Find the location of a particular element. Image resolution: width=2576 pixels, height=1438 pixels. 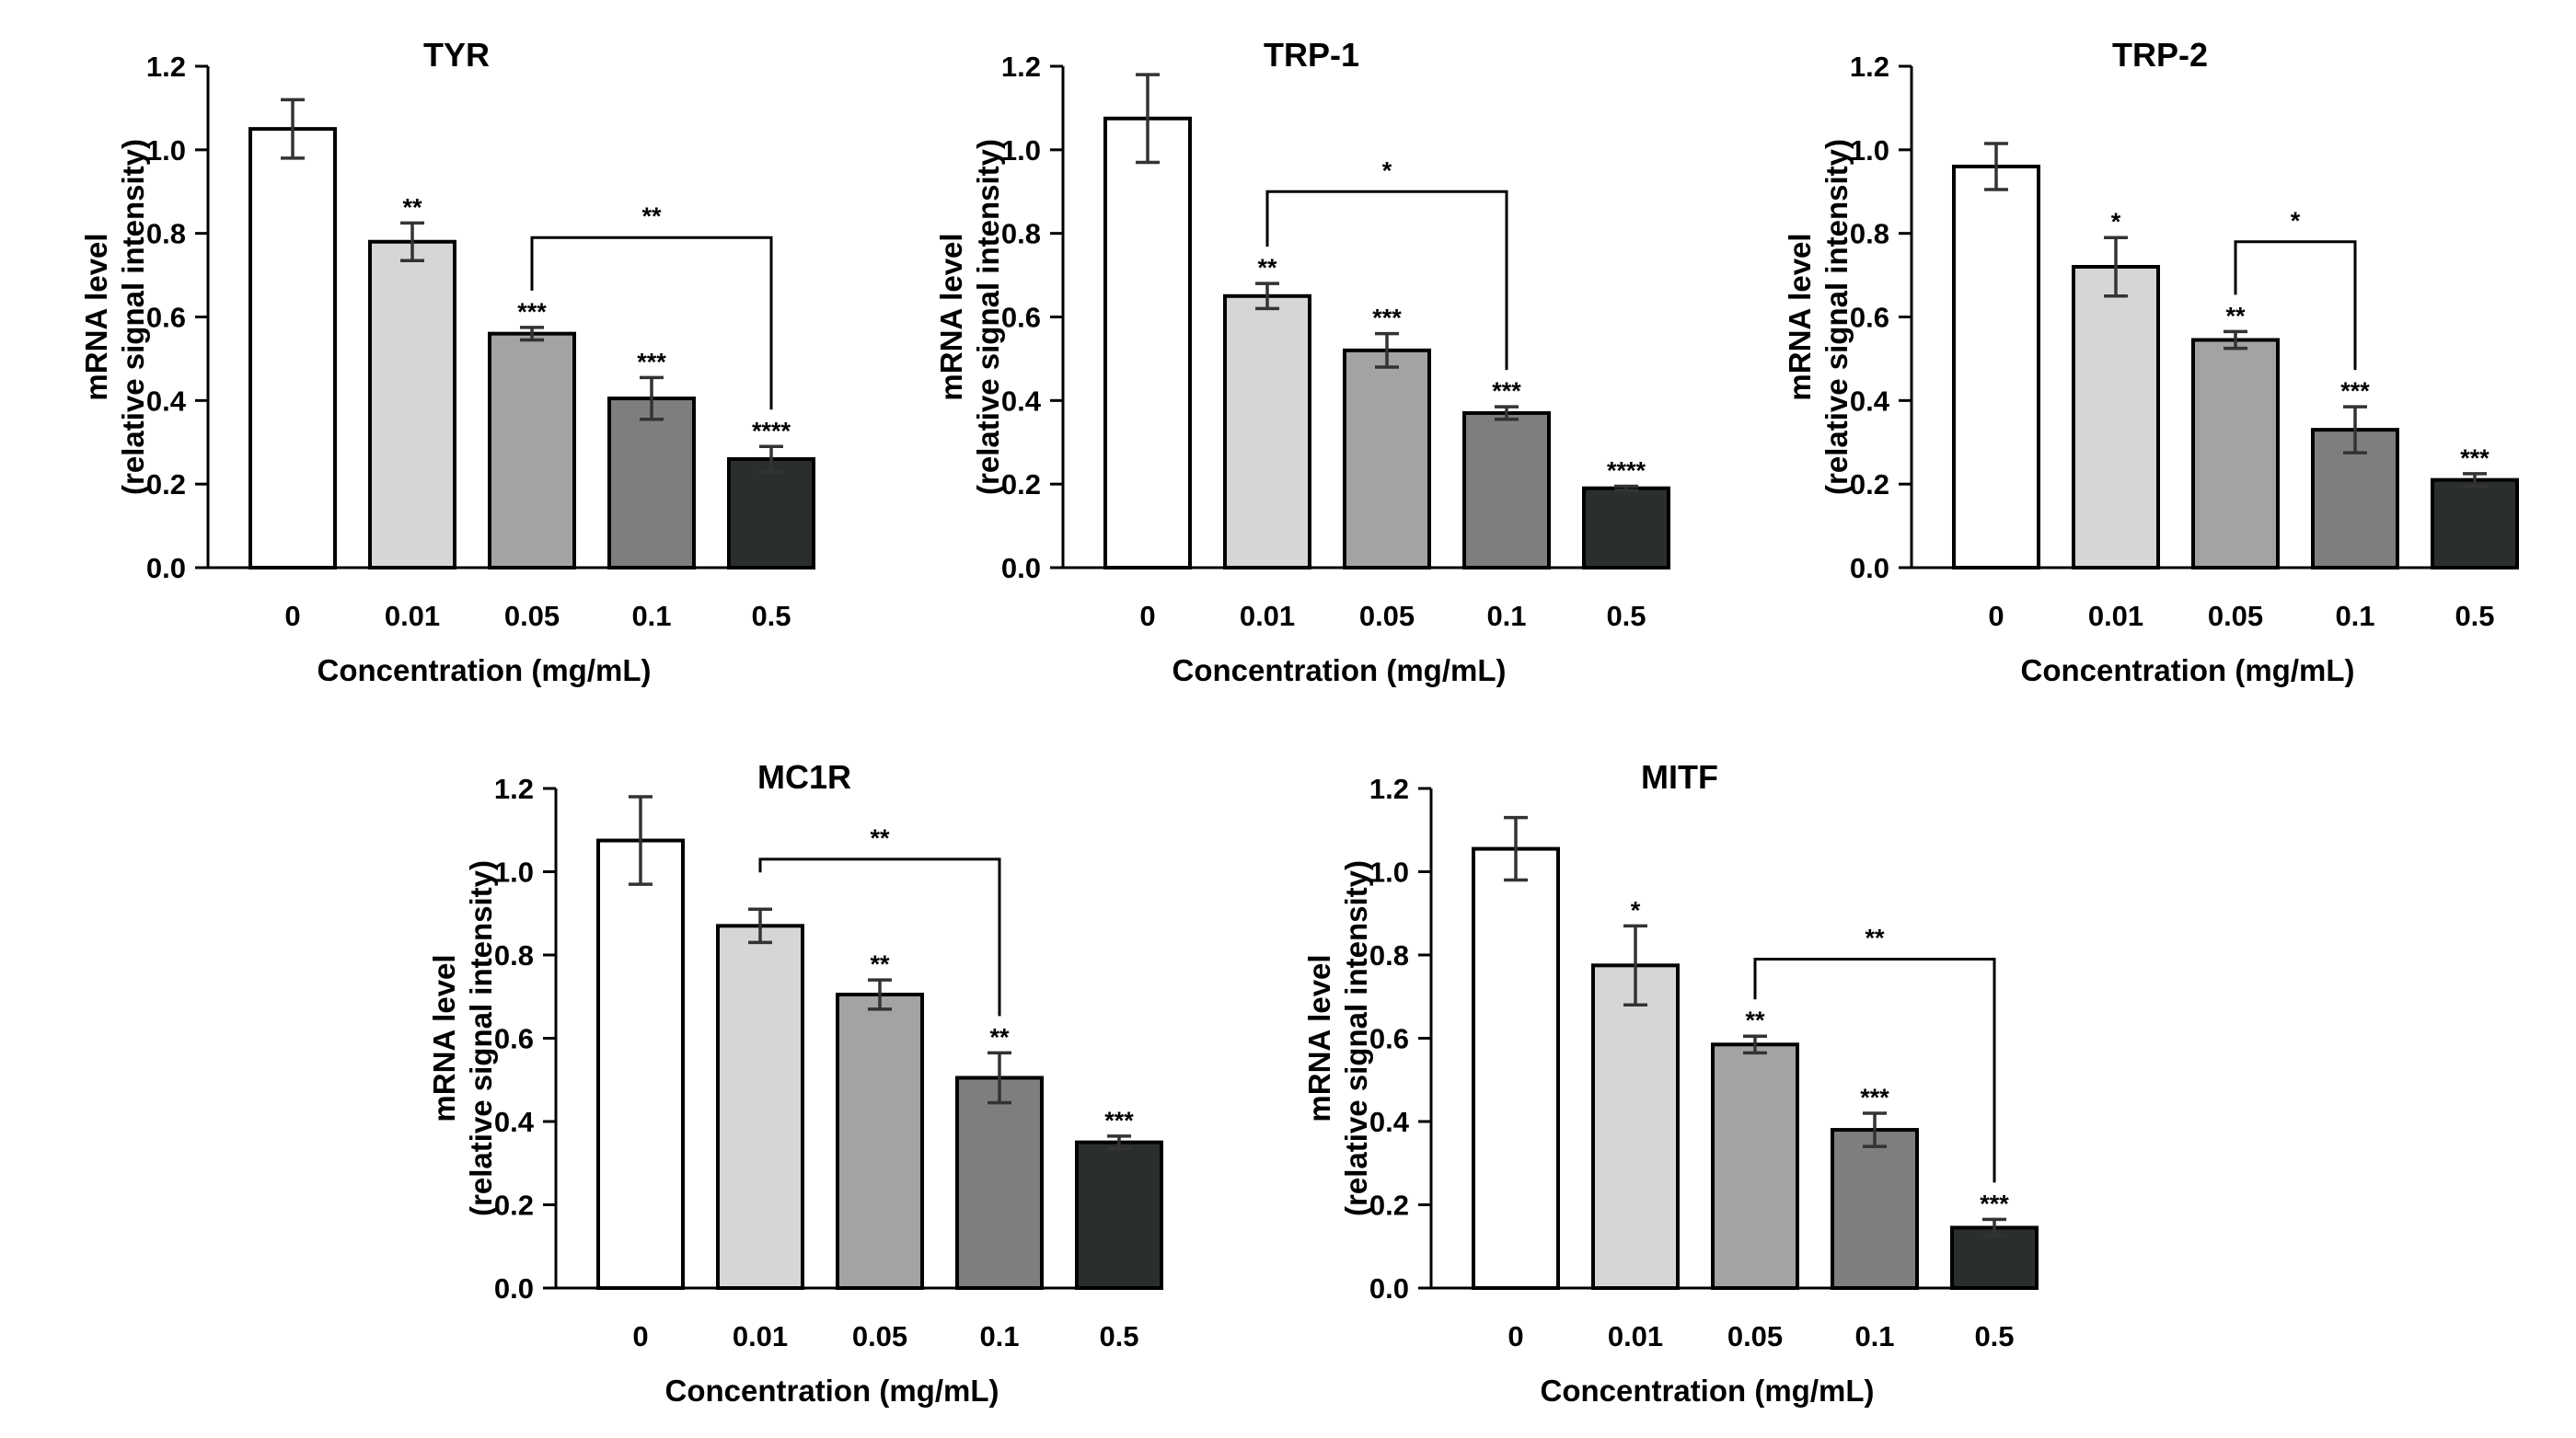

bar-0.5 is located at coordinates (1119, 1215).